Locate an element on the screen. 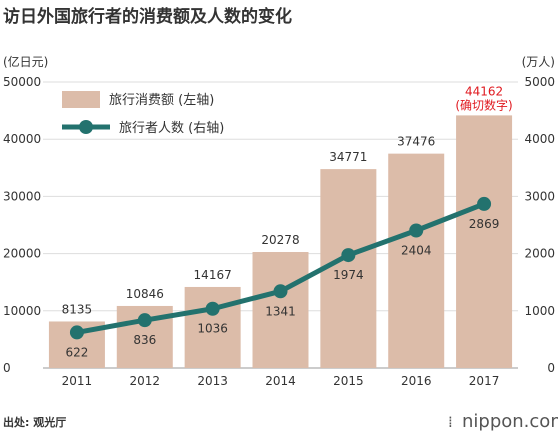  bar-value-label: 44162 is located at coordinates (484, 91).